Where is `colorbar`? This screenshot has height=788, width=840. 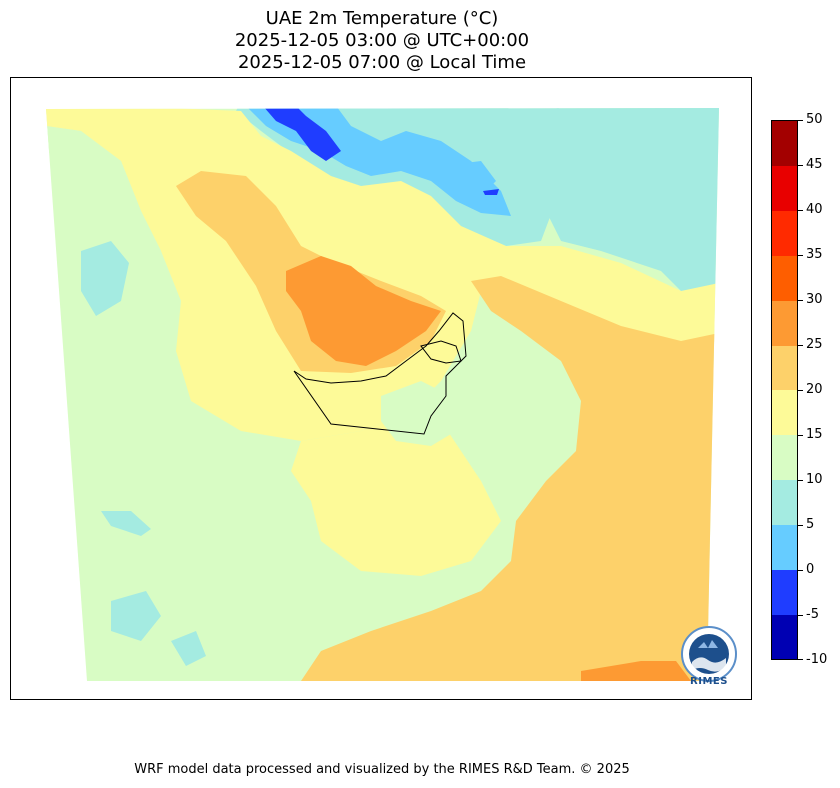 colorbar is located at coordinates (784, 390).